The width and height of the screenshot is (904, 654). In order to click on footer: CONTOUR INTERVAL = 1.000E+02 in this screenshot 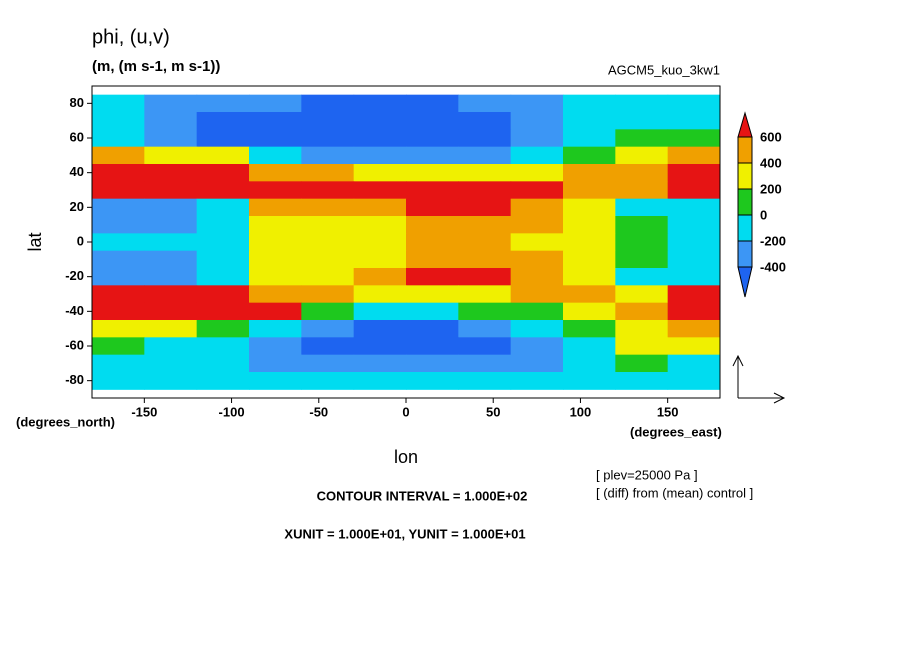, I will do `click(422, 495)`.